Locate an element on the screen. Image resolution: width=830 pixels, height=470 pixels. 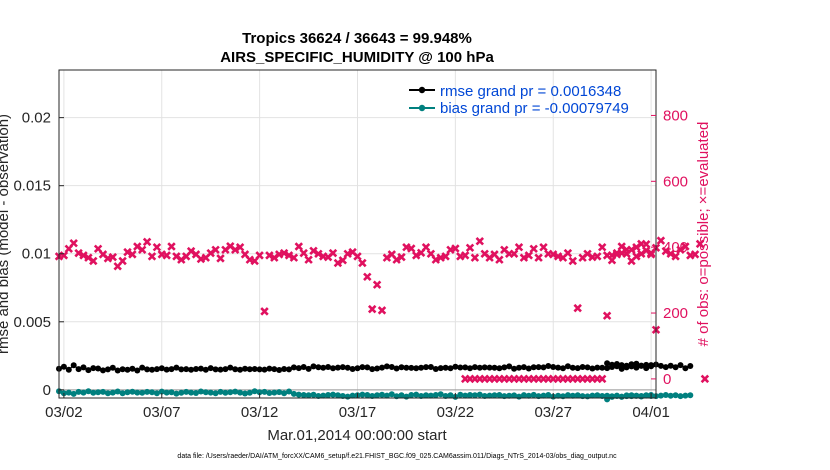
legend-bias-label: bias grand pr = -0.00079749 is located at coordinates (534, 108).